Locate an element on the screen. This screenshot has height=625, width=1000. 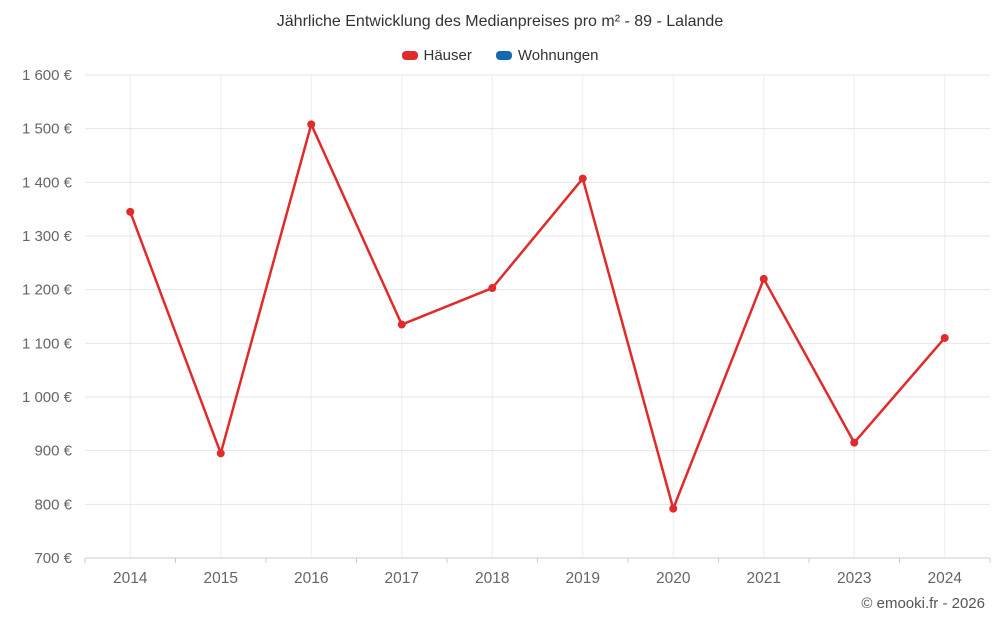
x-axis-label: 2016 is located at coordinates (311, 578).